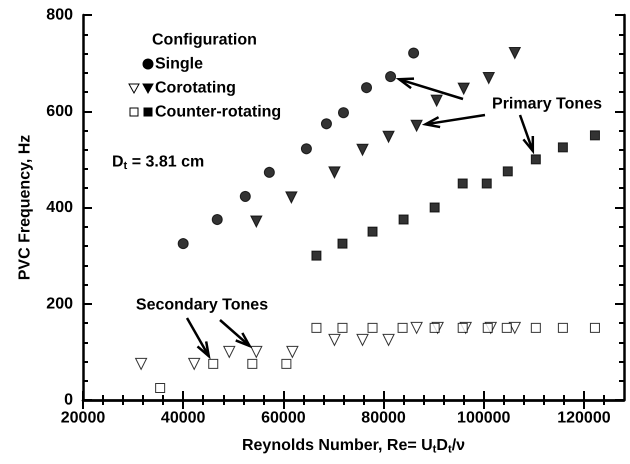 The image size is (630, 464). What do you see at coordinates (25, 207) in the screenshot?
I see `y-axis-title: PVC Frequency, Hz` at bounding box center [25, 207].